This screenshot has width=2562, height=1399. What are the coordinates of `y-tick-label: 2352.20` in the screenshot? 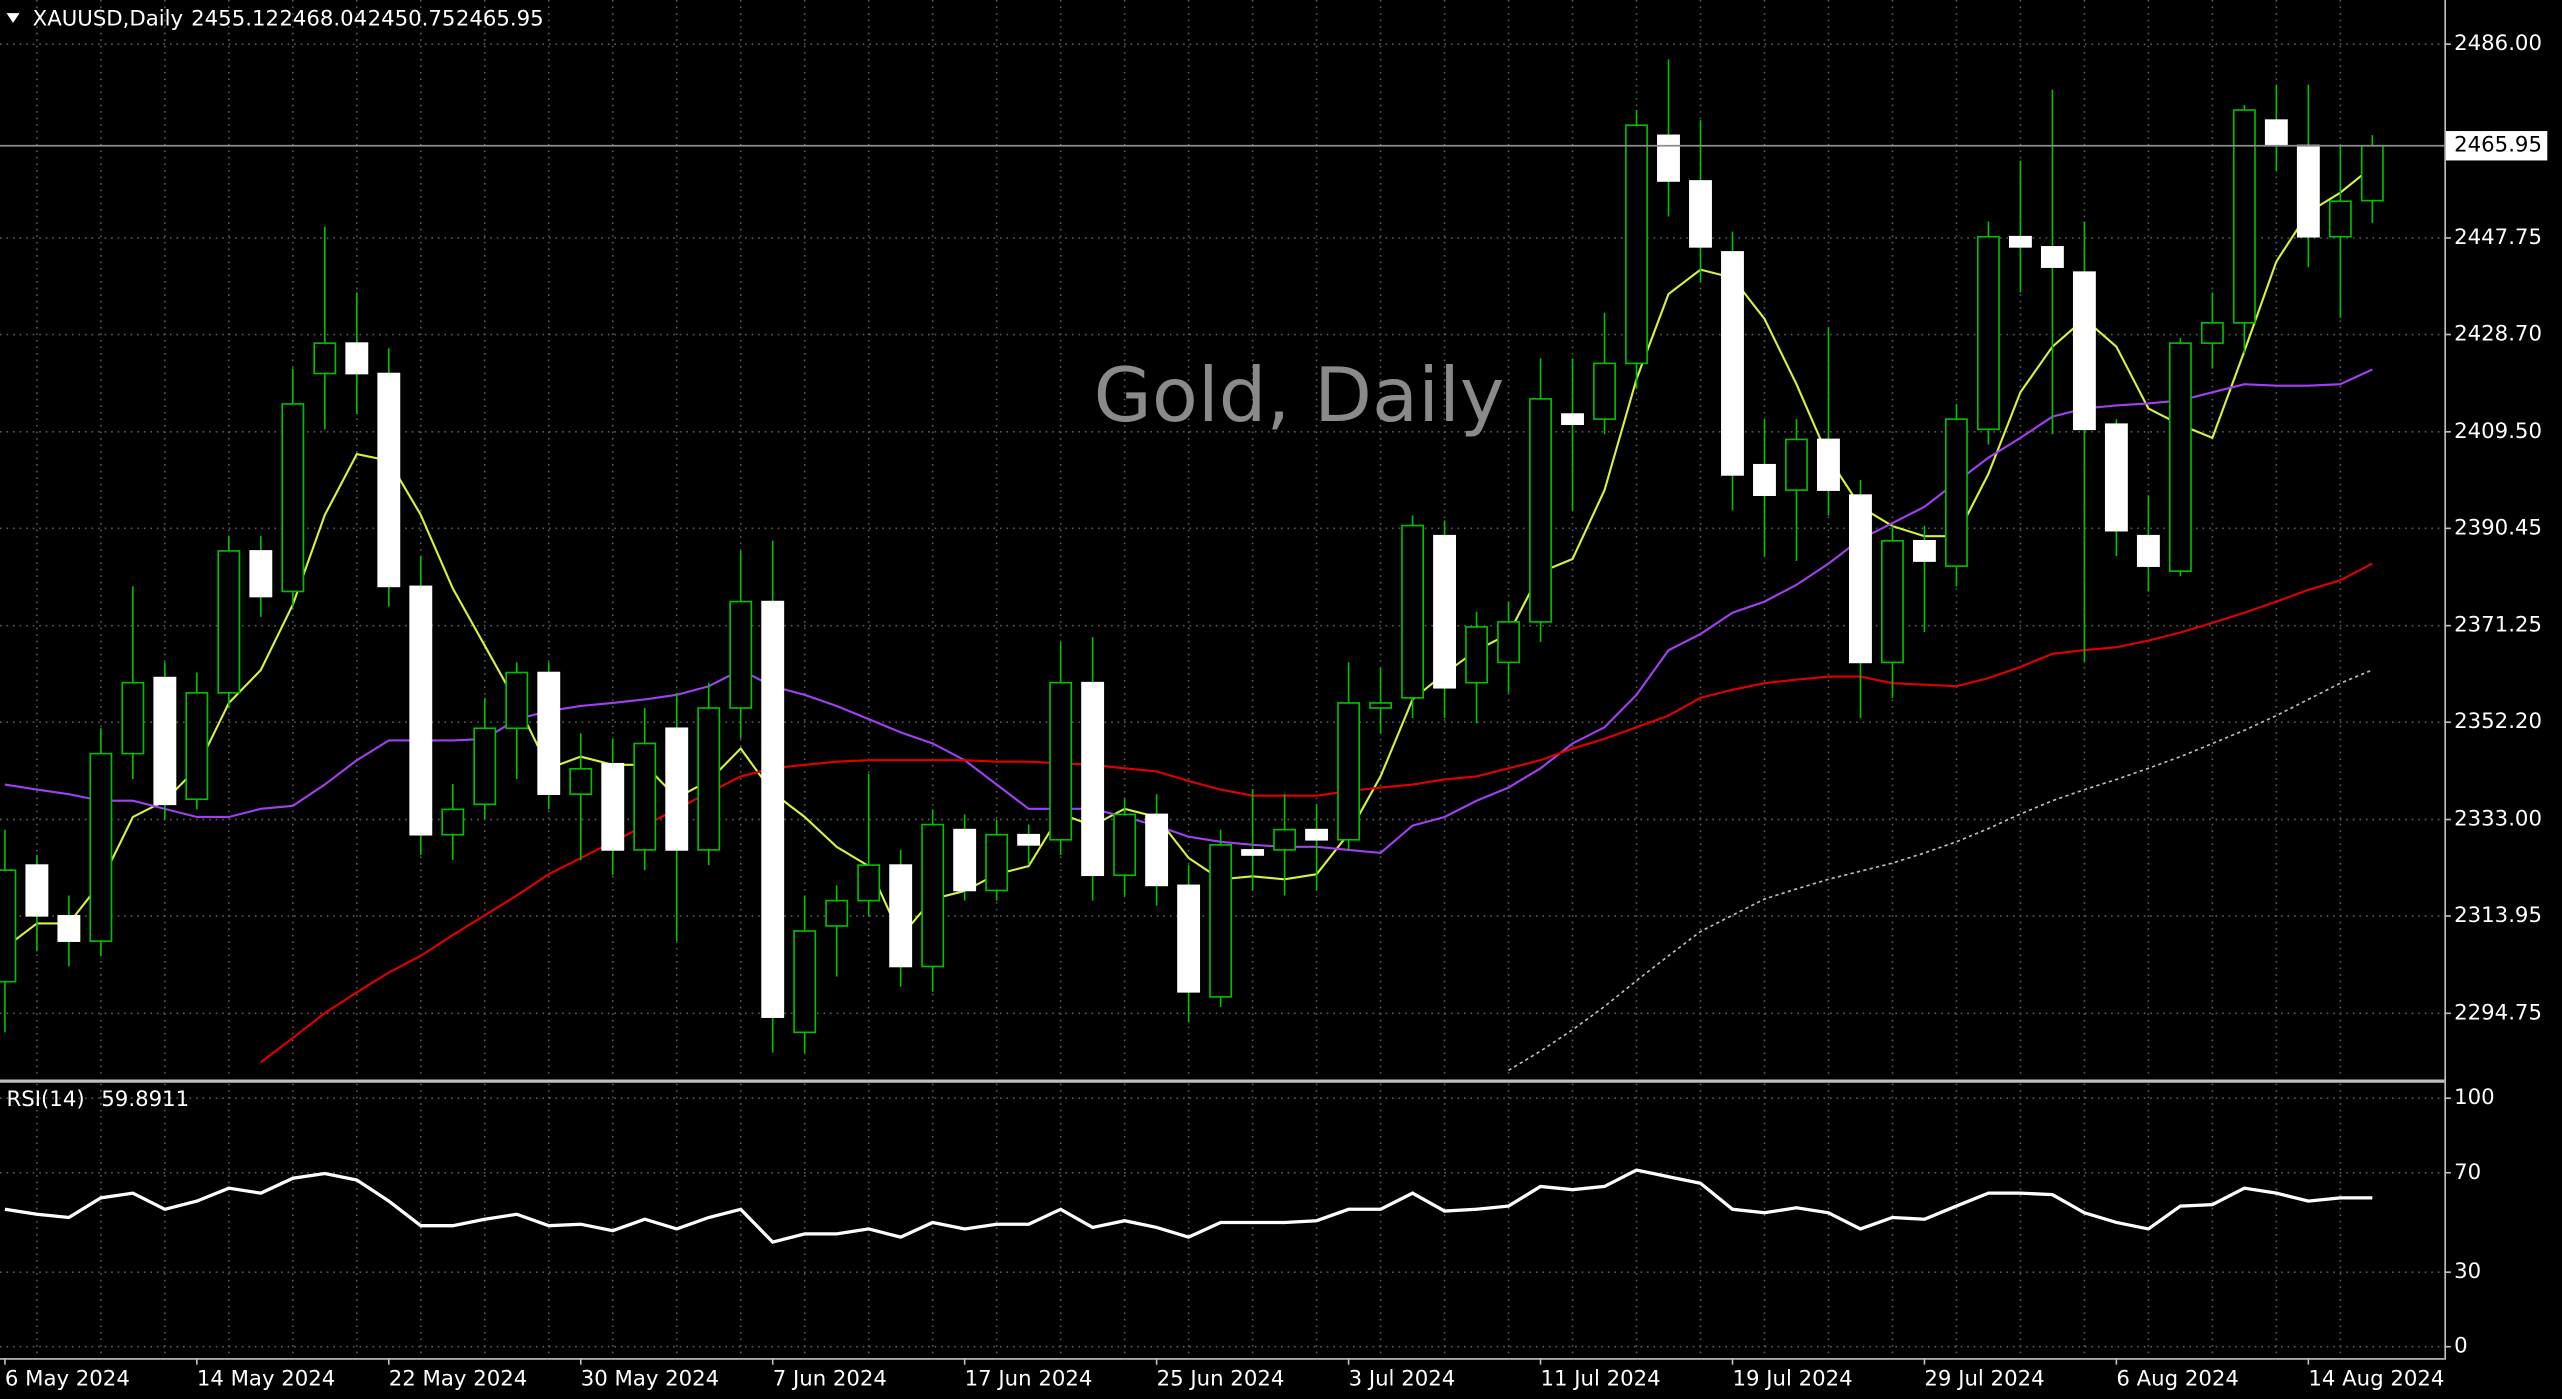 It's located at (2498, 721).